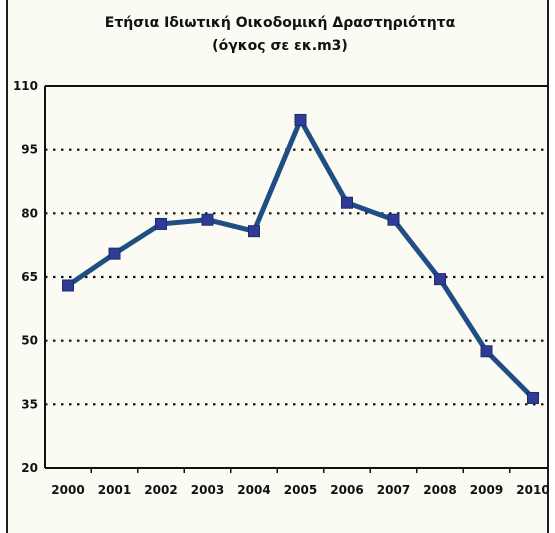  Describe the element at coordinates (254, 231) in the screenshot. I see `data-point-2004` at that location.